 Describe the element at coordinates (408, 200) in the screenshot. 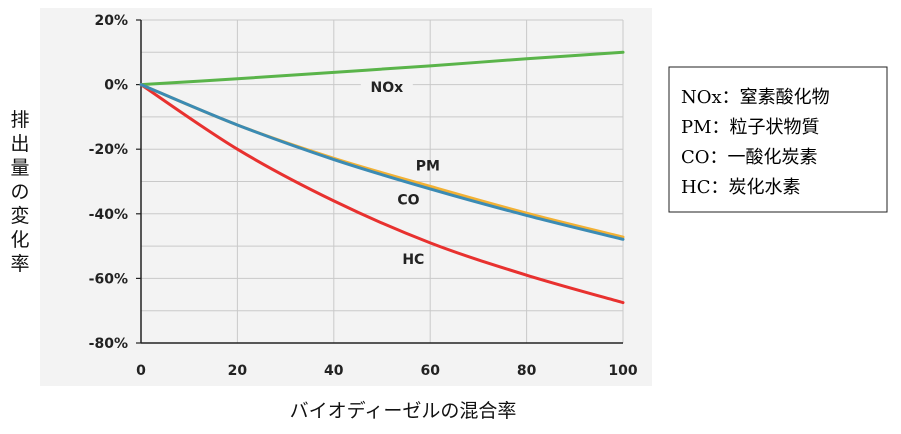

I see `series-label-co: CO` at that location.